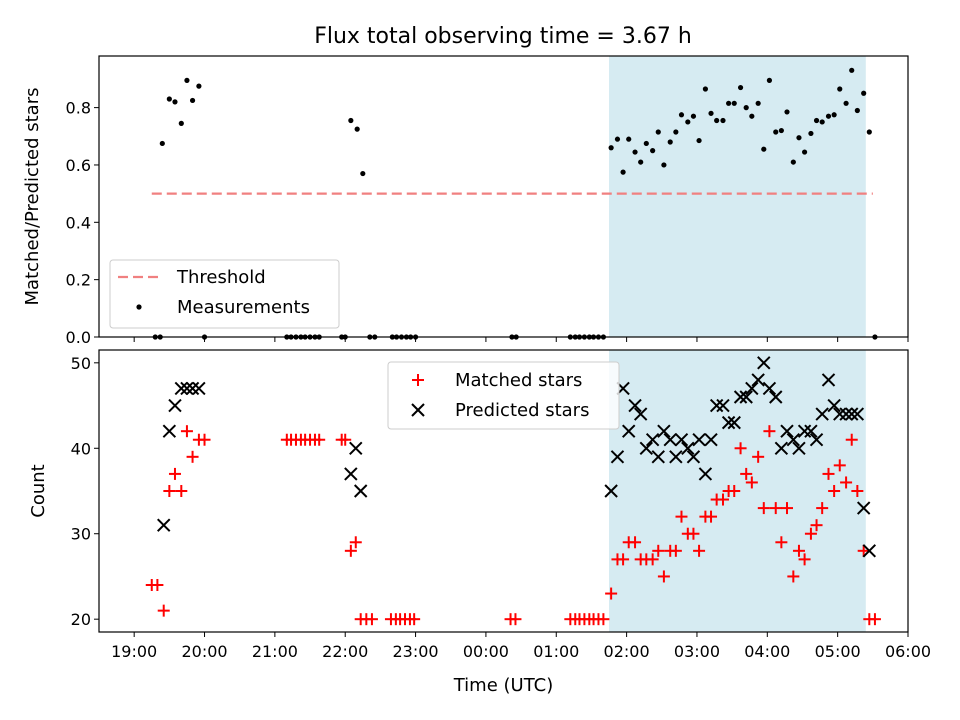 This screenshot has width=960, height=720. I want to click on top-y-tick-label: 0.4, so click(78, 222).